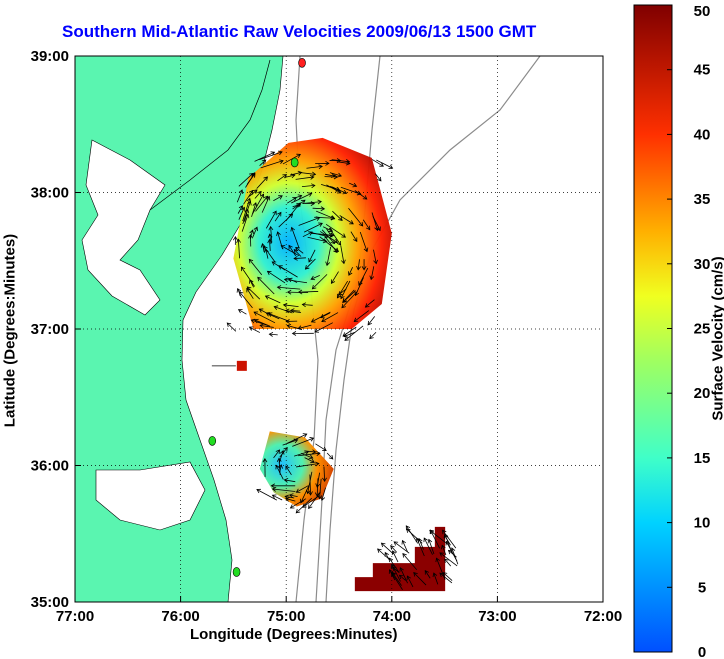  Describe the element at coordinates (236, 572) in the screenshot. I see `station-marker` at that location.